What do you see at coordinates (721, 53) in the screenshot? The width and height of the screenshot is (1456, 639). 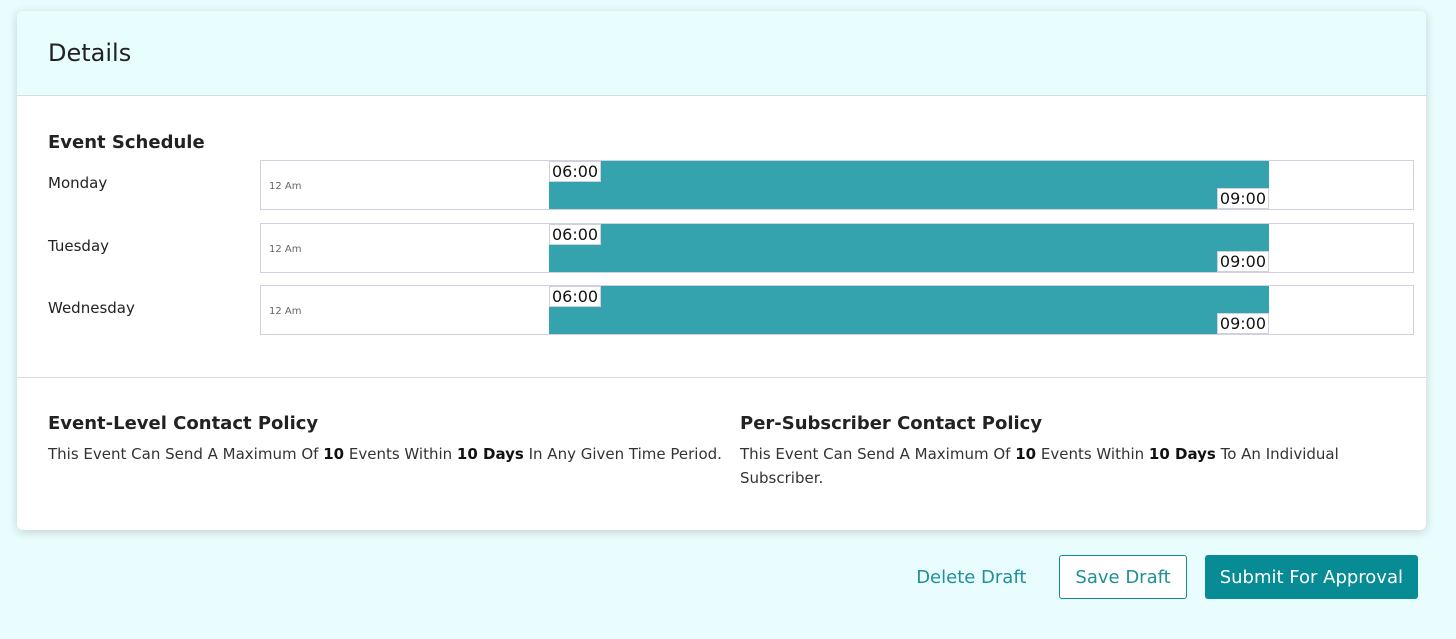 I see `details-header: Details` at bounding box center [721, 53].